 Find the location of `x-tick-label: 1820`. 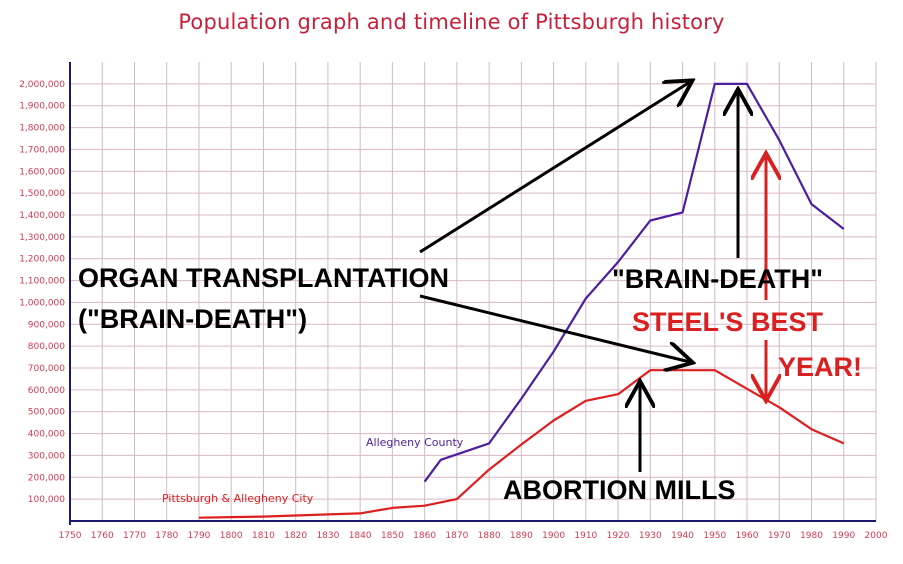

x-tick-label: 1820 is located at coordinates (295, 536).